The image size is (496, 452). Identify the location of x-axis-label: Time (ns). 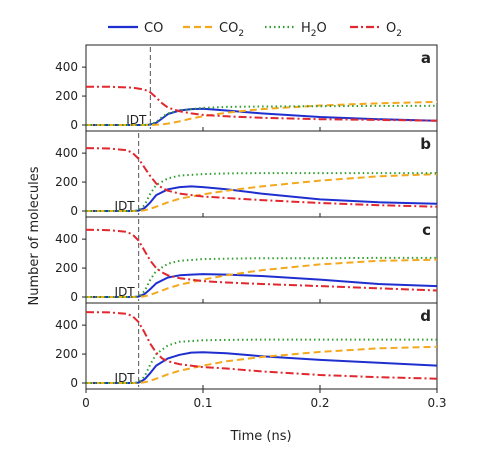
(260, 436).